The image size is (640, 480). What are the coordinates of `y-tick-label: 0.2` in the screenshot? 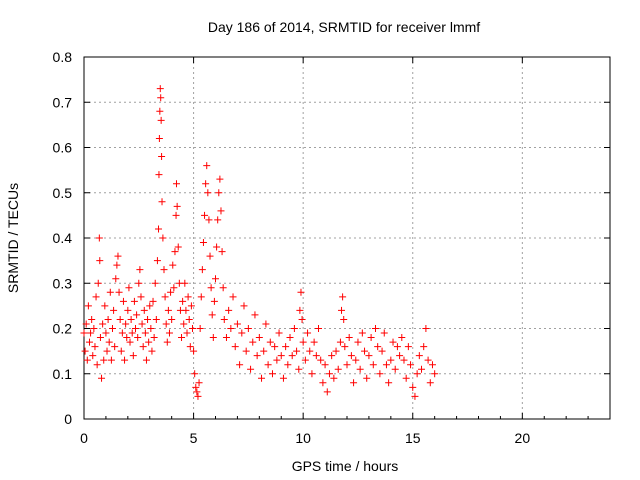 It's located at (63, 329).